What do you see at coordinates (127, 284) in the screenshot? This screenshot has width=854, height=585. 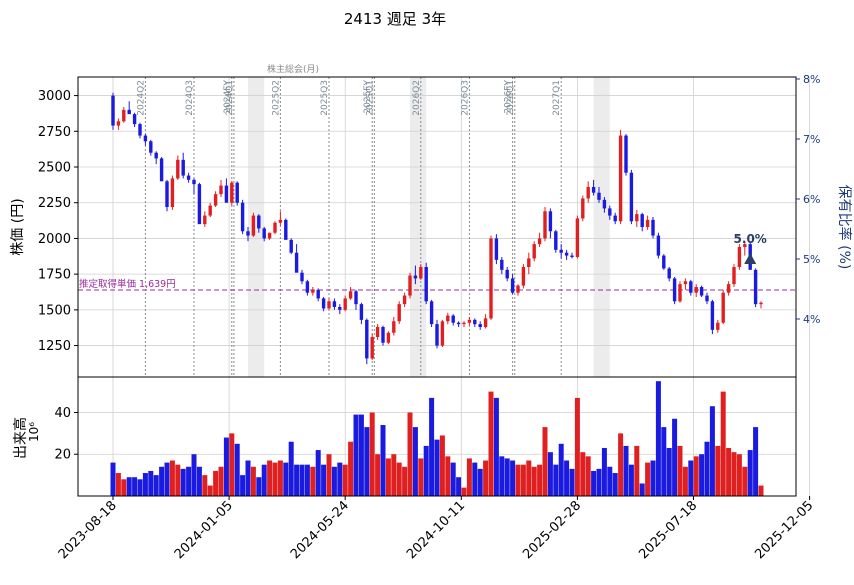 I see `reference-line-label: 推定取得単価 1,639円` at bounding box center [127, 284].